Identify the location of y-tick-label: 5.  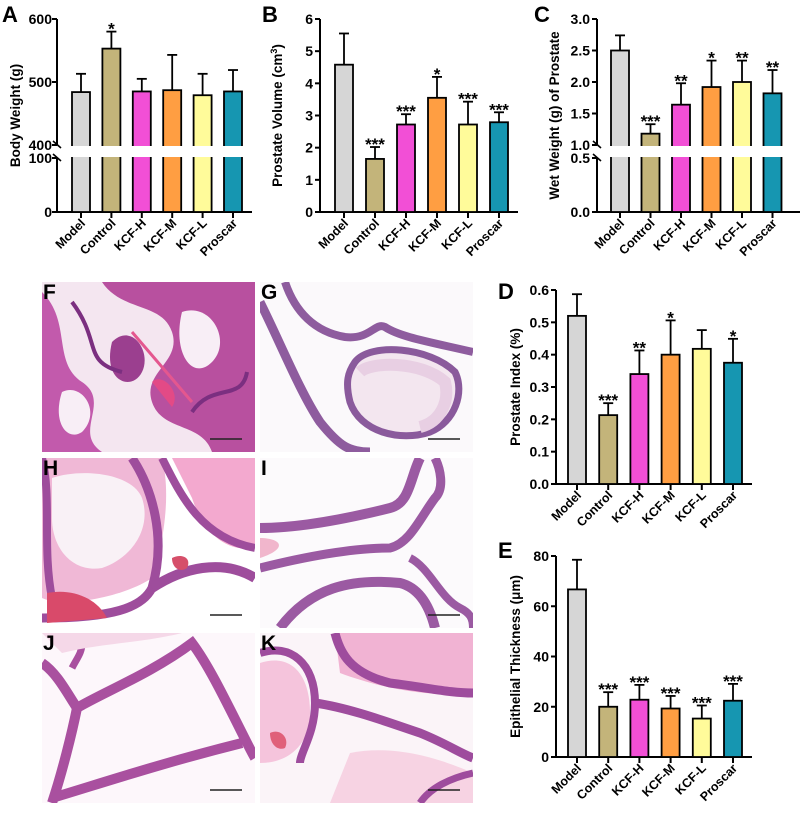
(309, 51).